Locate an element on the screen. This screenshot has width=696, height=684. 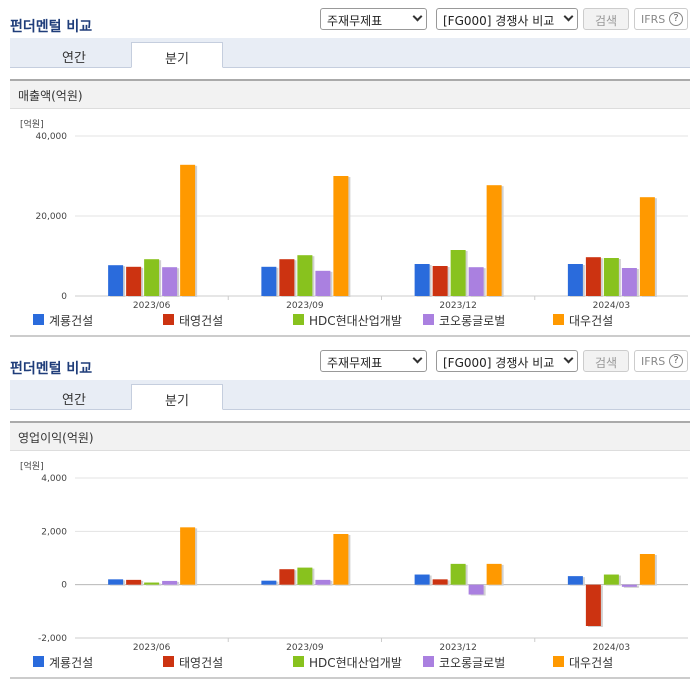
x-tick-label: 2024/03 is located at coordinates (611, 648).